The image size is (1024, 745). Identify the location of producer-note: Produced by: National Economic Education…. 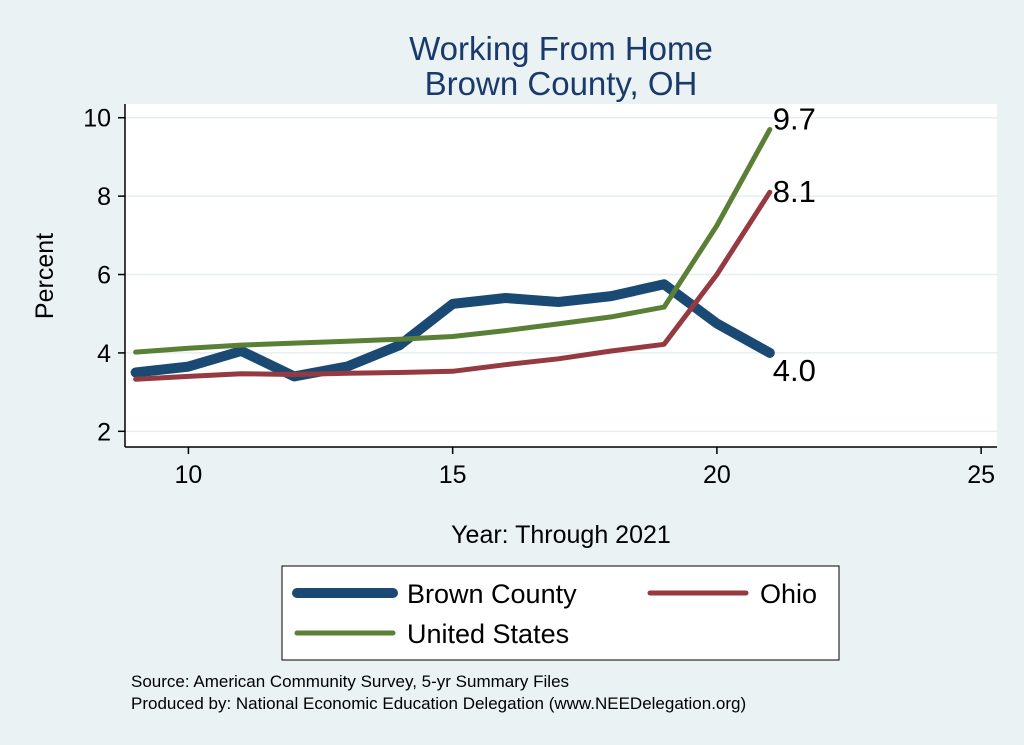
(438, 703).